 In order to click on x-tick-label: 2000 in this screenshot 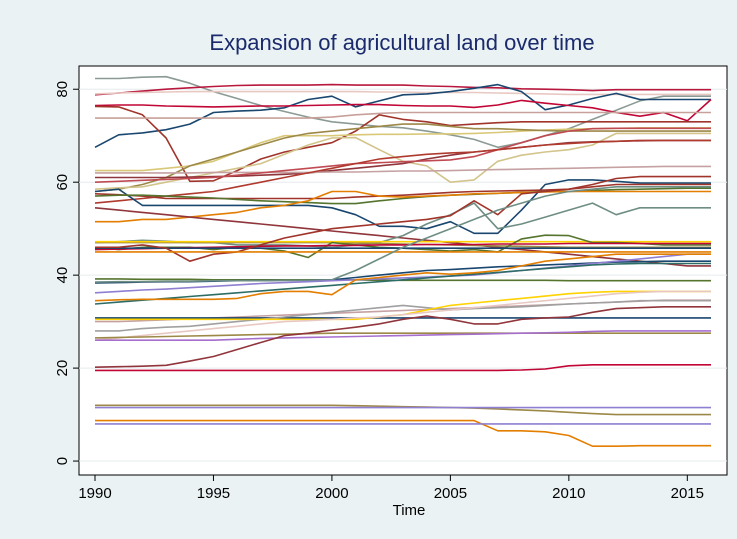, I will do `click(331, 493)`.